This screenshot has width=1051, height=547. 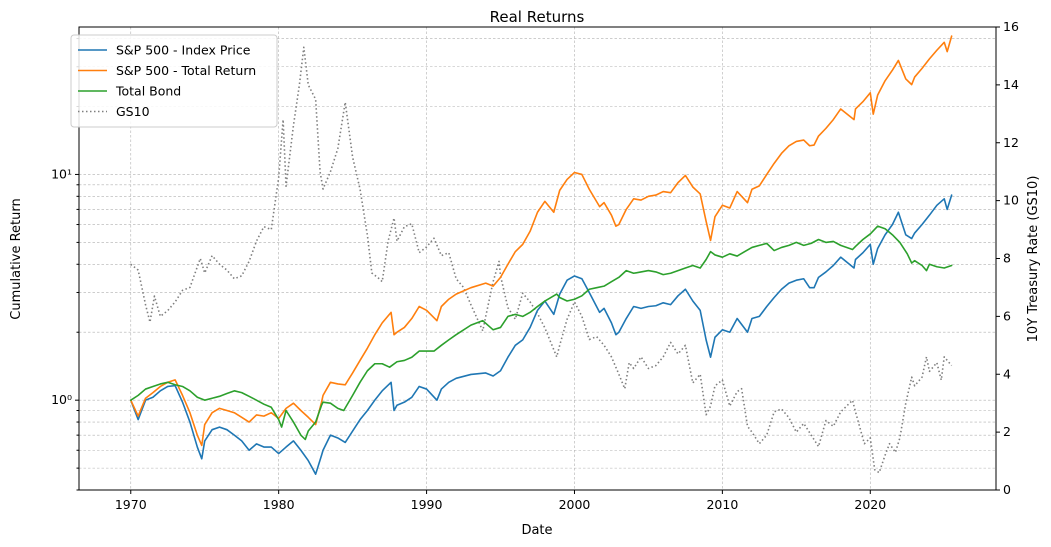 I want to click on x-tick-label: 2000, so click(x=575, y=504).